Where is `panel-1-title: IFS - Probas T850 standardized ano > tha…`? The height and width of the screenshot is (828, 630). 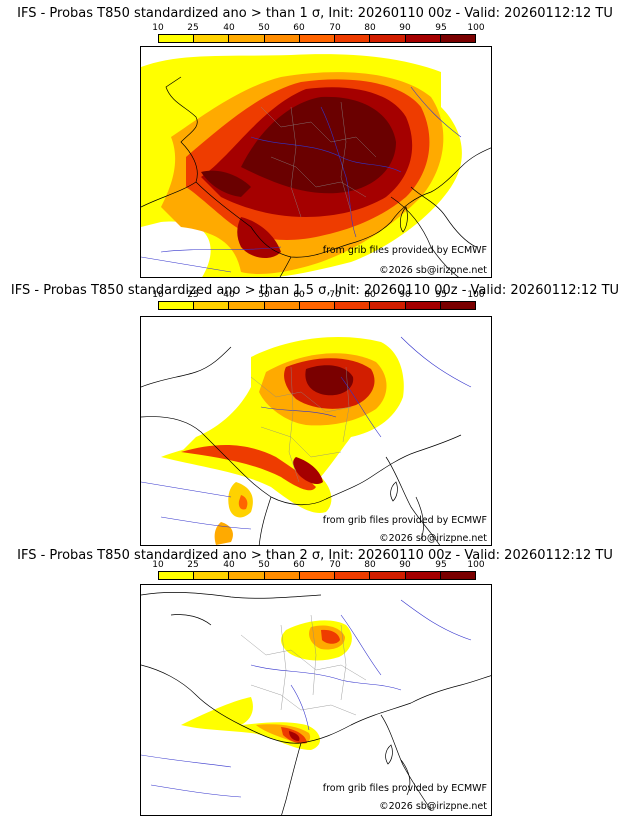
panel-1-title: IFS - Probas T850 standardized ano > tha… is located at coordinates (315, 13).